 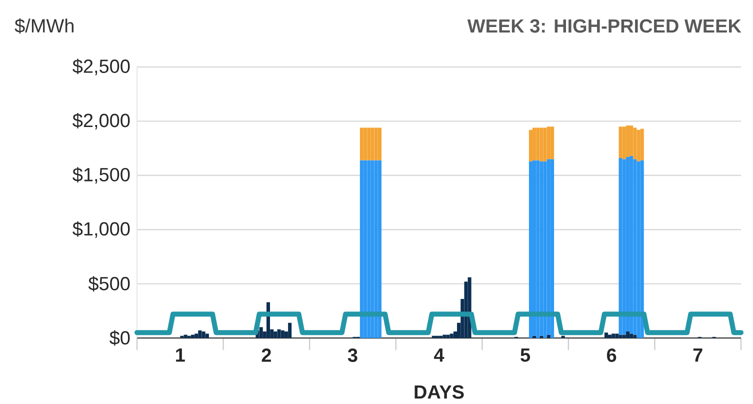 I want to click on chart-title: WEEK 3: HIGH-PRICED WEEK, so click(x=604, y=26).